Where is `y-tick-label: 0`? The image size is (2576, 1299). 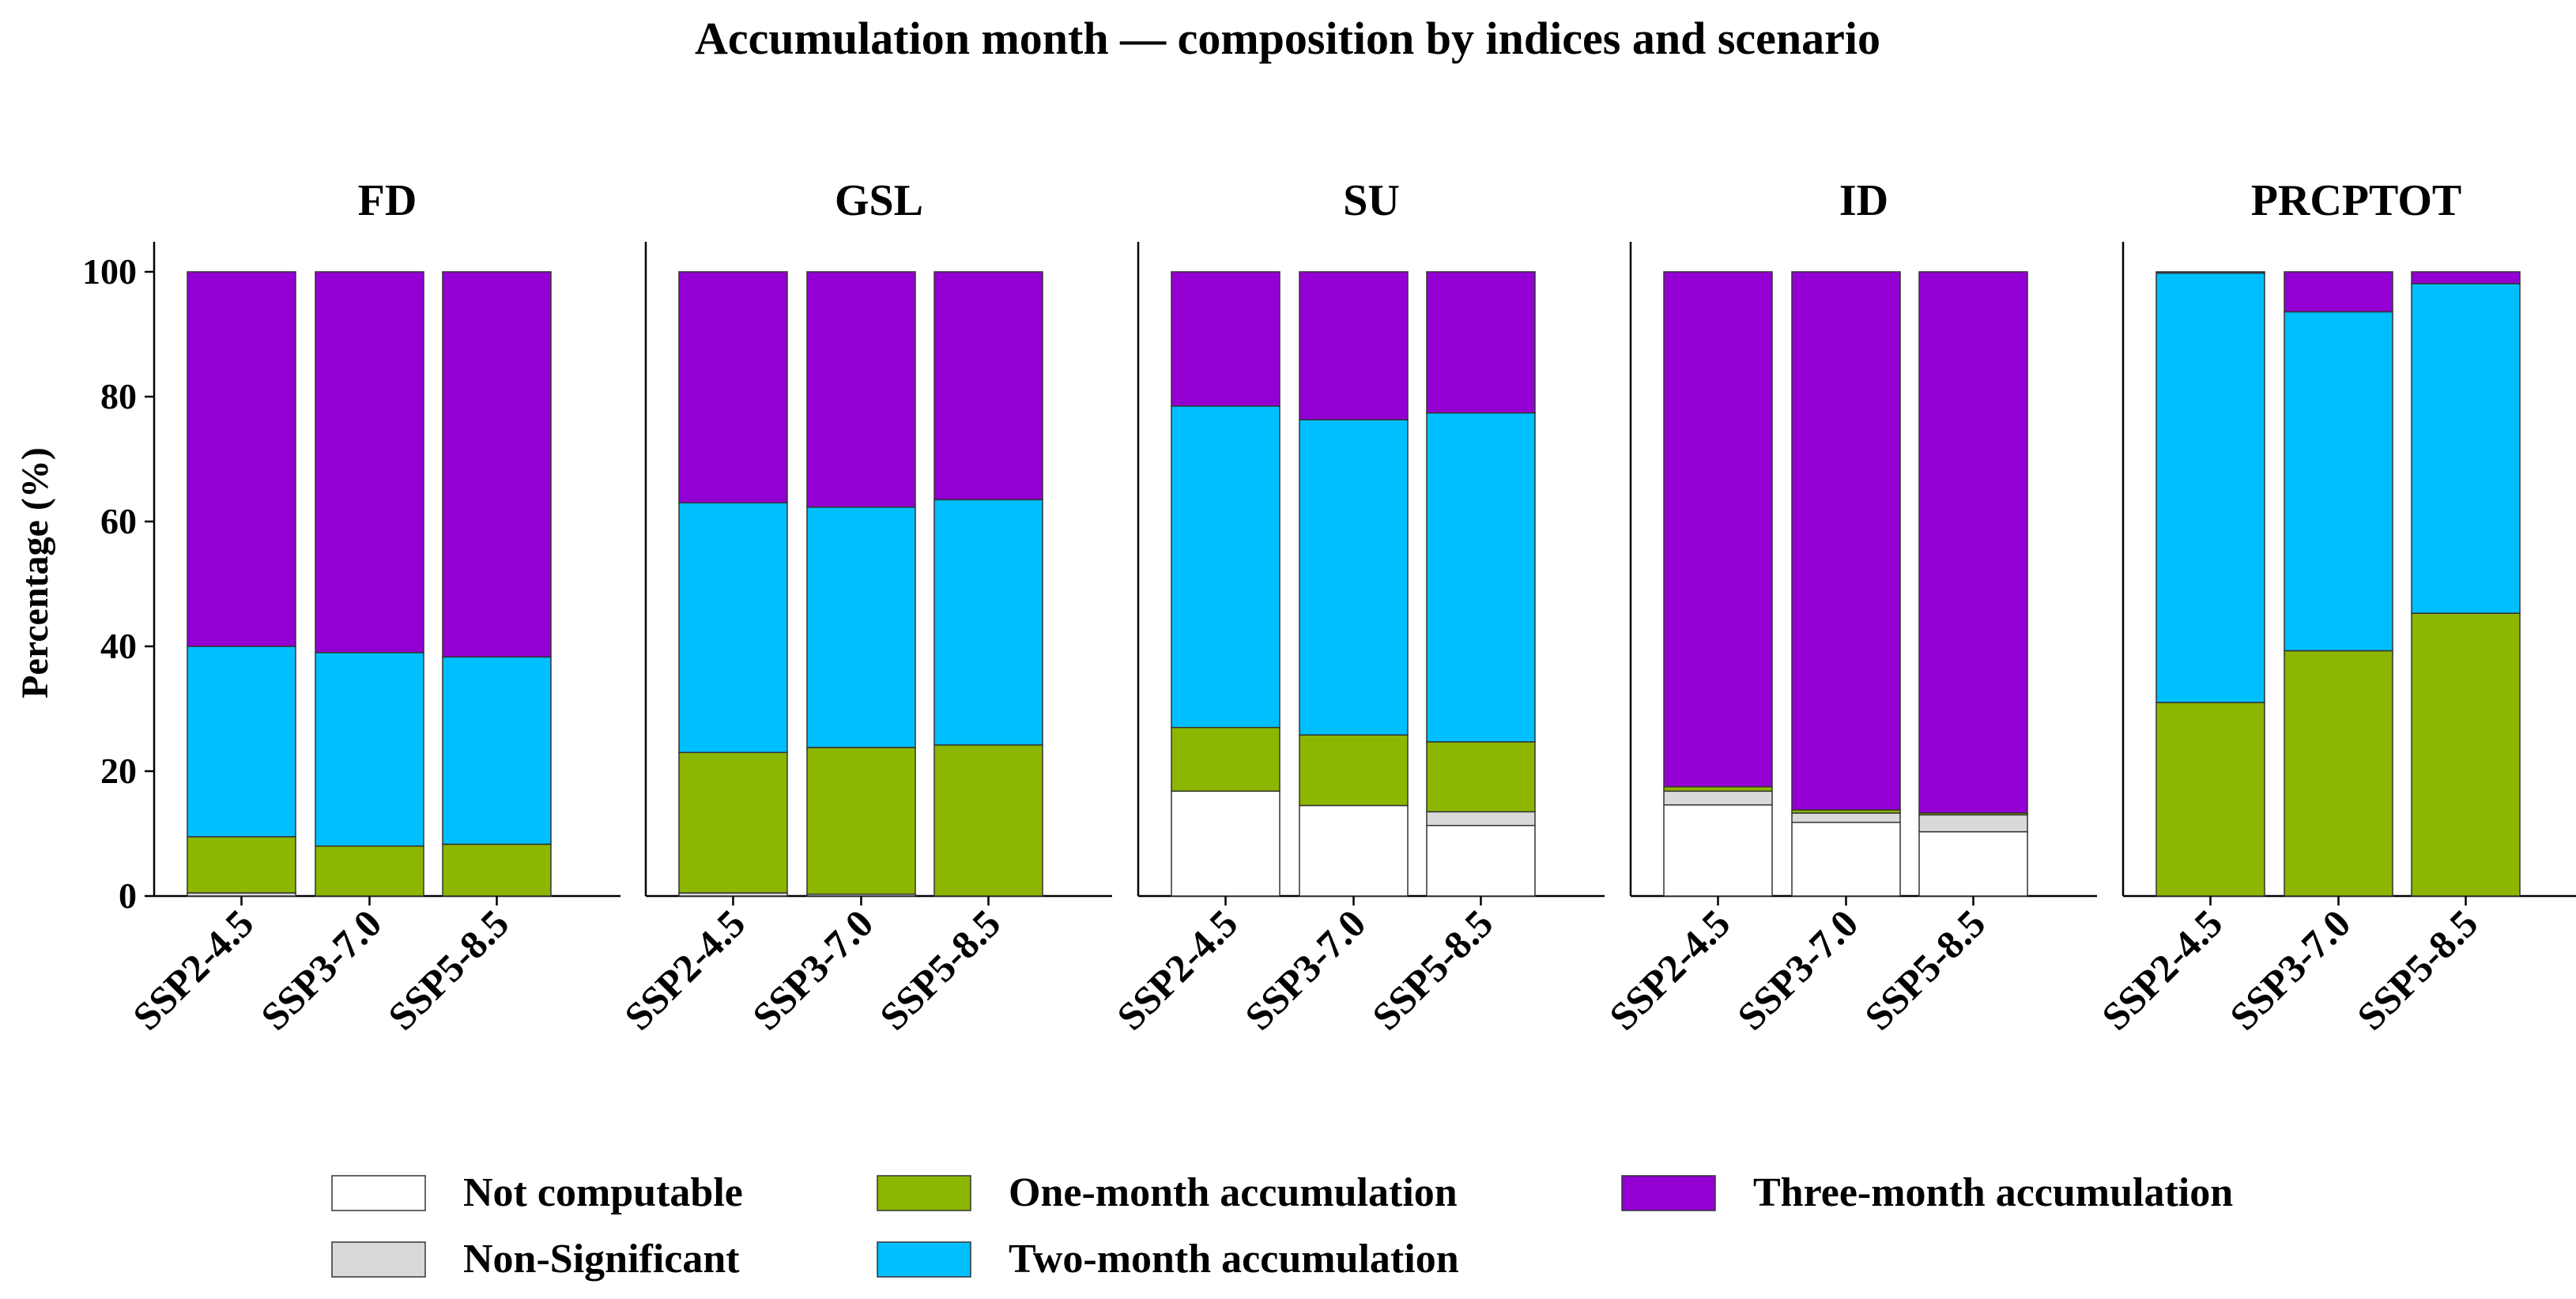 y-tick-label: 0 is located at coordinates (128, 895).